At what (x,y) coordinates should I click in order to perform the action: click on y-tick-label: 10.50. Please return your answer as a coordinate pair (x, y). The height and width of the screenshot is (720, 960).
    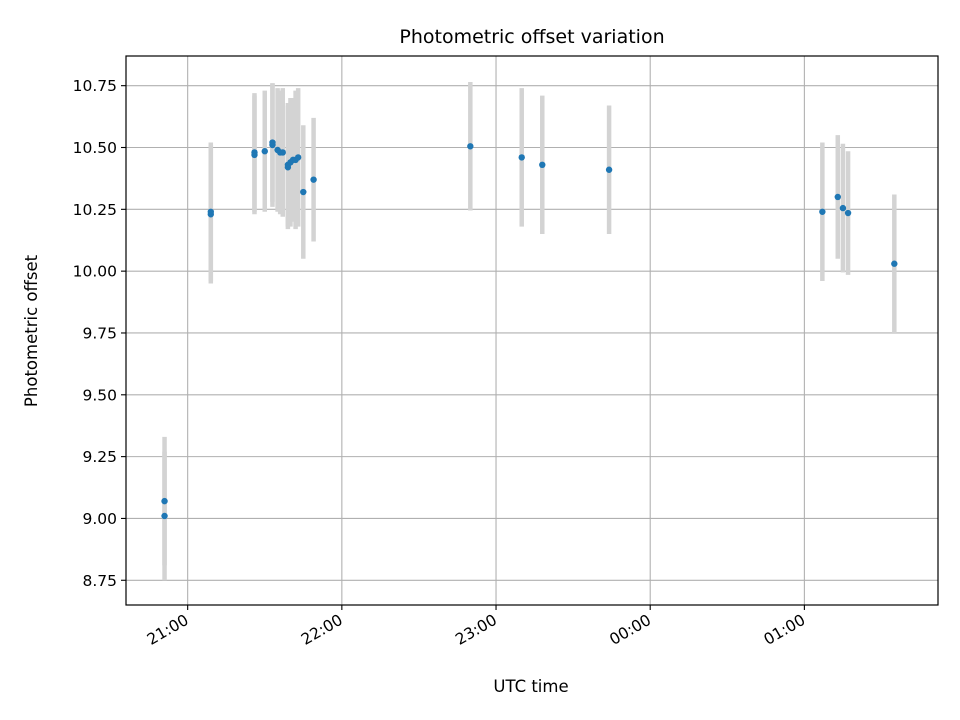
    Looking at the image, I should click on (95, 148).